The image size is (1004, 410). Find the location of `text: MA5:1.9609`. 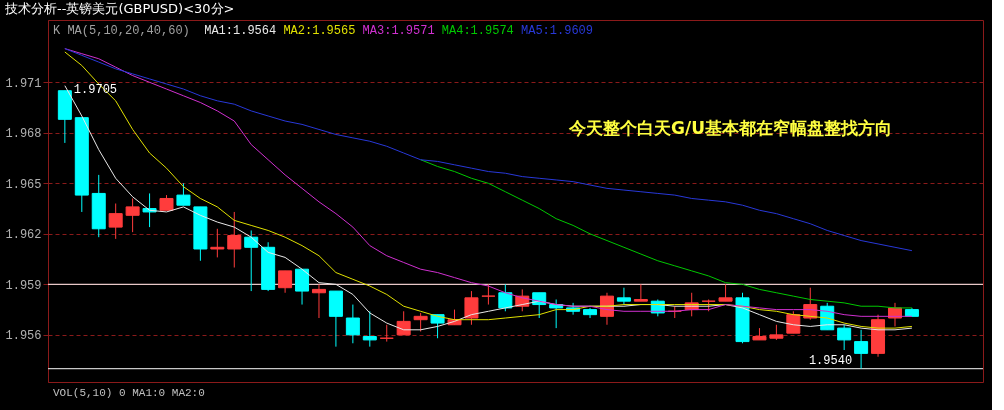

text: MA5:1.9609 is located at coordinates (557, 31).